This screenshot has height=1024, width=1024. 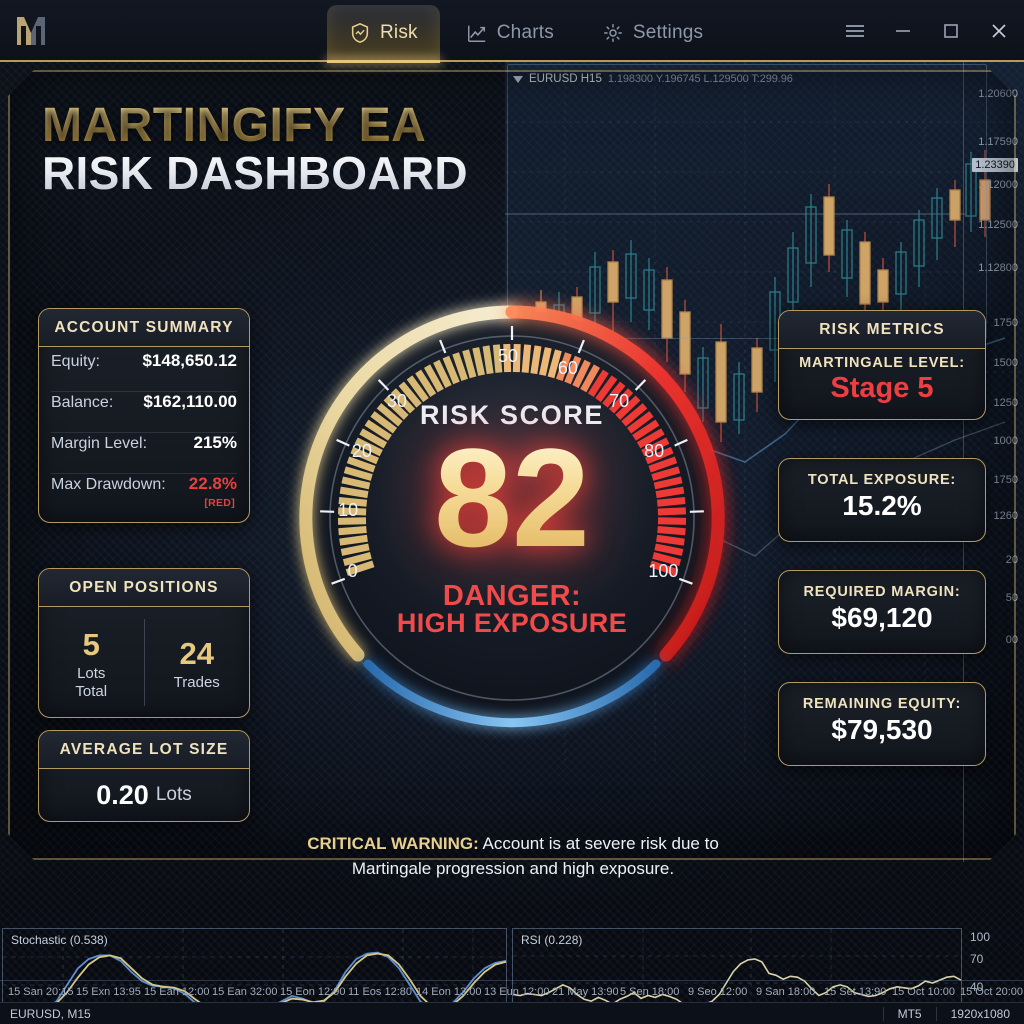 I want to click on time-axis-label: 9 San 18:00, so click(x=786, y=991).